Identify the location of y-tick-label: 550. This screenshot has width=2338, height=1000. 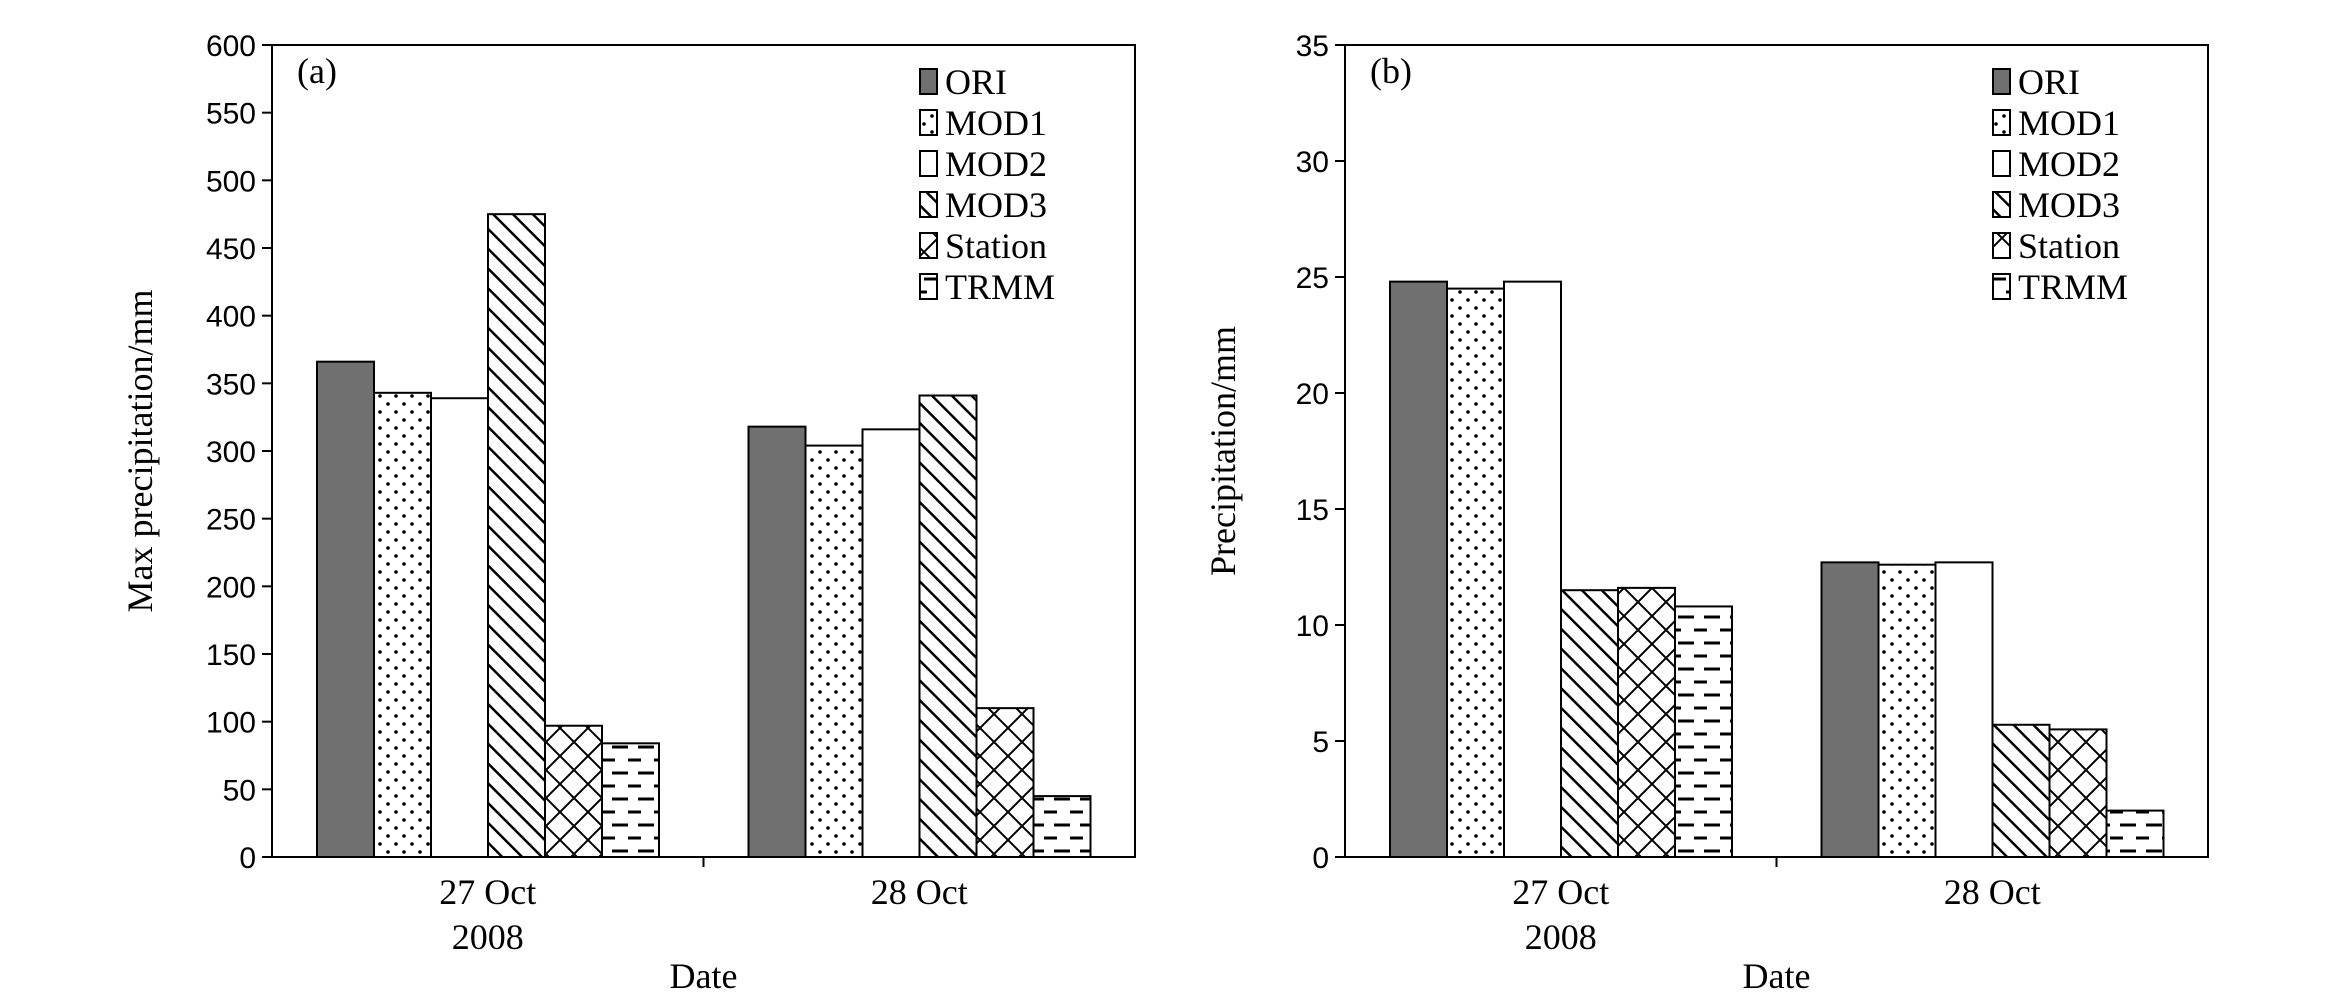
(231, 114).